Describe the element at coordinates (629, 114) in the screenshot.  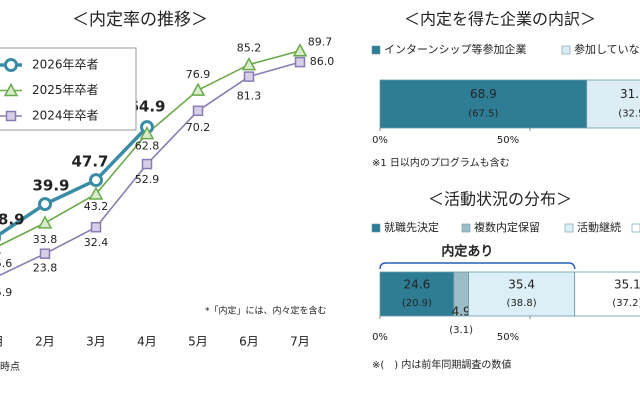
I see `prev-label: (32.5)` at that location.